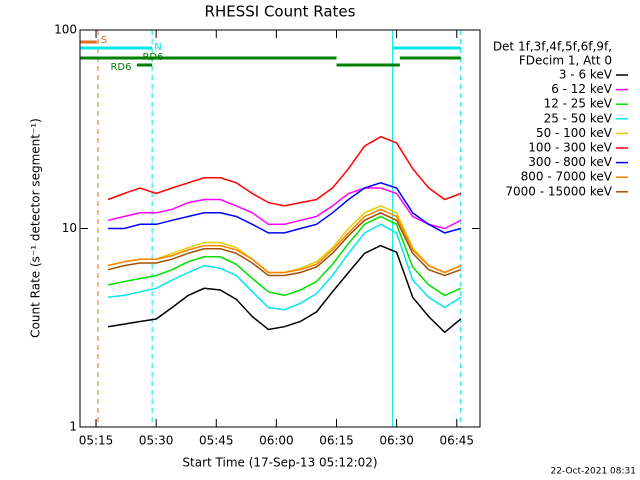 The width and height of the screenshot is (640, 480). Describe the element at coordinates (567, 177) in the screenshot. I see `legend-label: 800 - 7000 keV` at that location.